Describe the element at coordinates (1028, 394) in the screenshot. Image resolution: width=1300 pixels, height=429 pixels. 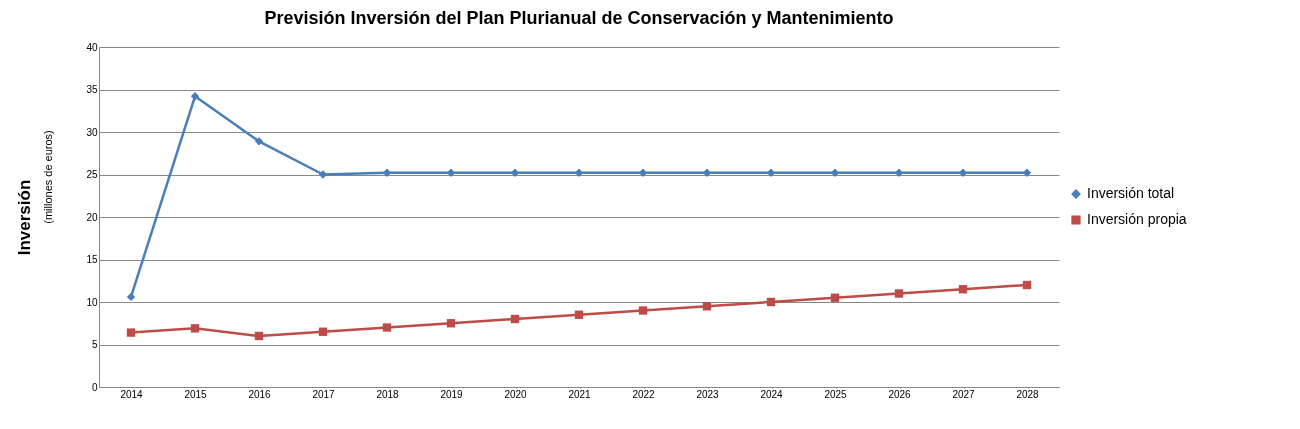
I see `x-tick-label: 2028` at that location.